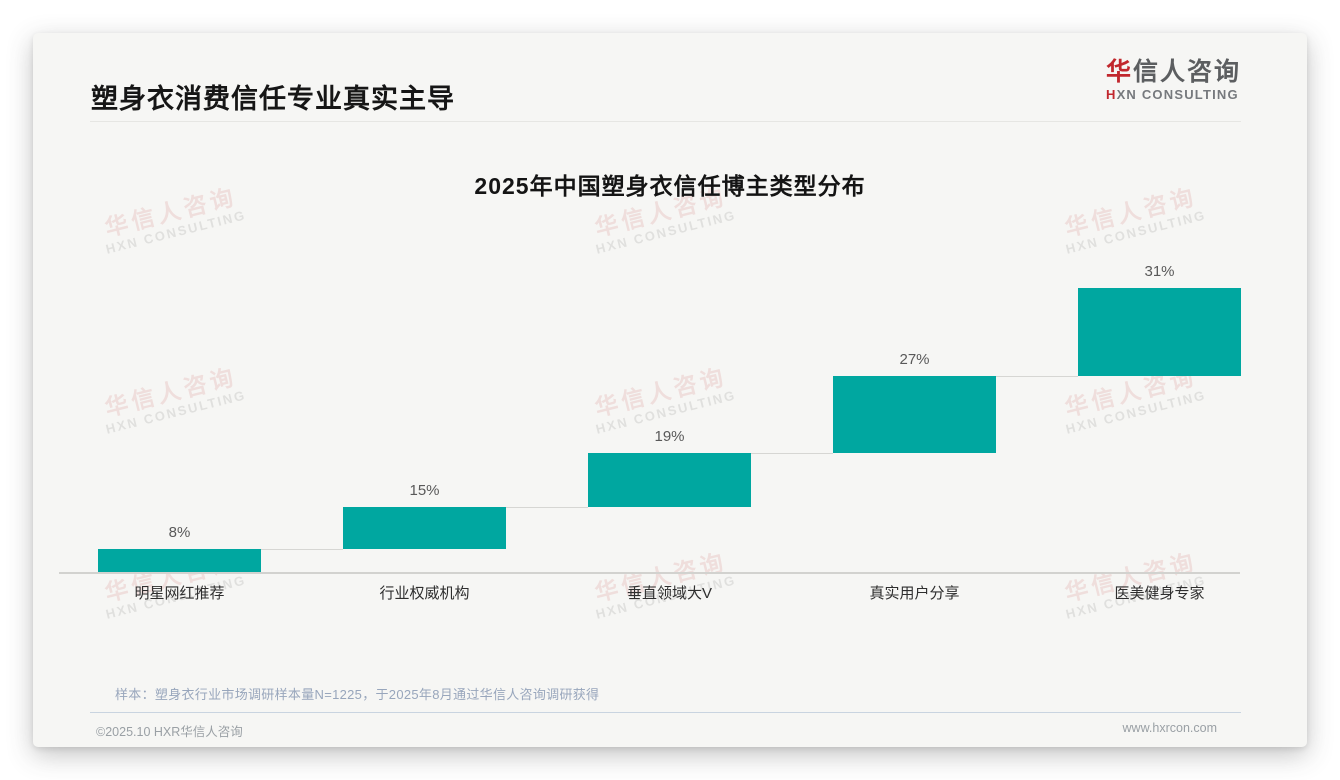  Describe the element at coordinates (669, 593) in the screenshot. I see `category-label: 垂直领域大V` at that location.